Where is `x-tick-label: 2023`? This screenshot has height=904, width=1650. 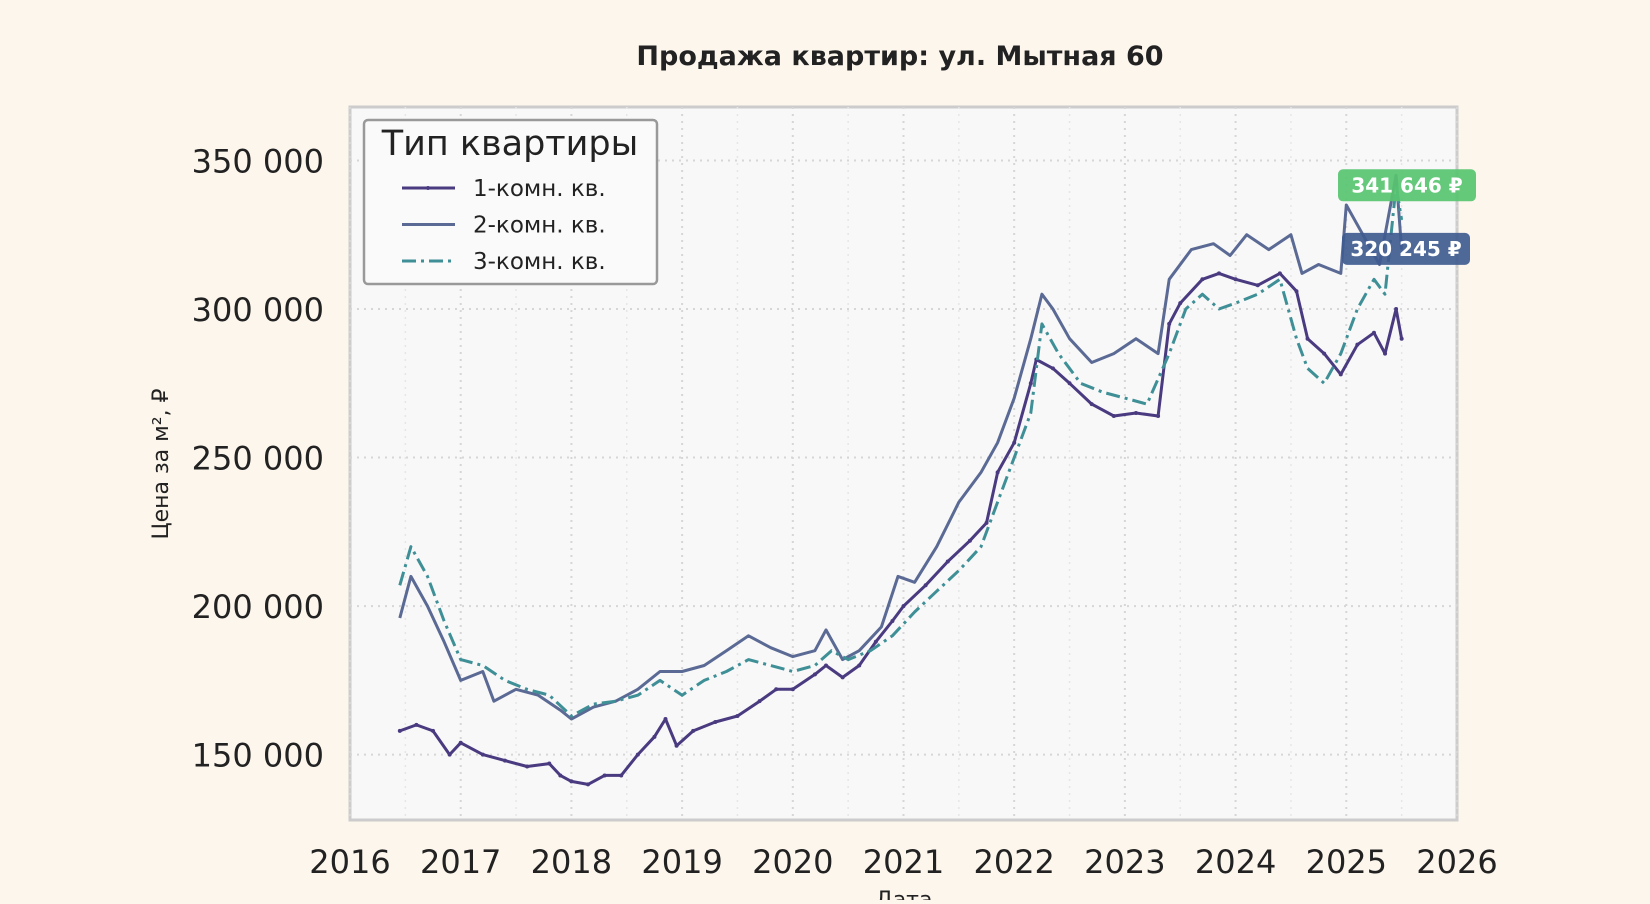 x-tick-label: 2023 is located at coordinates (1124, 862).